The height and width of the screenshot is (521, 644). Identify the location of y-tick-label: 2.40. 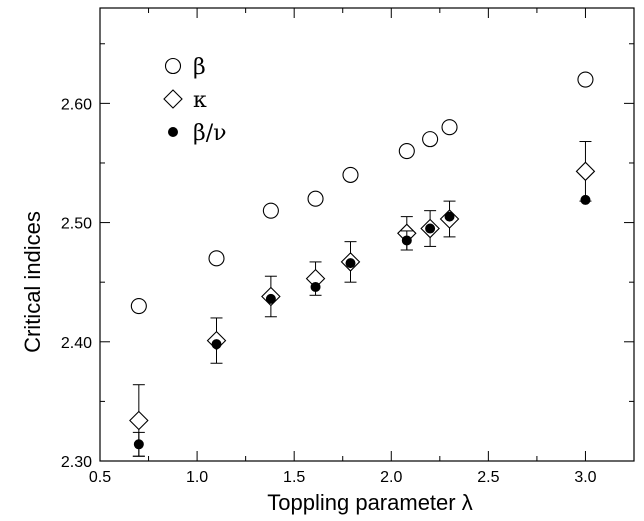
(76, 343).